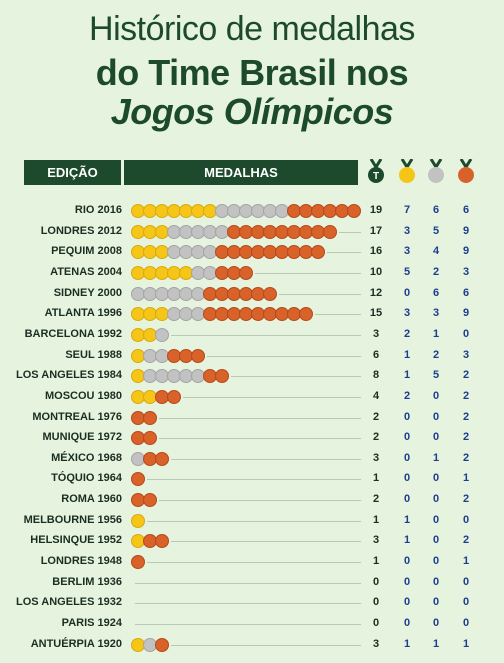  What do you see at coordinates (252, 562) in the screenshot?
I see `table-row: LONDRES 1948 1 0 0 1` at bounding box center [252, 562].